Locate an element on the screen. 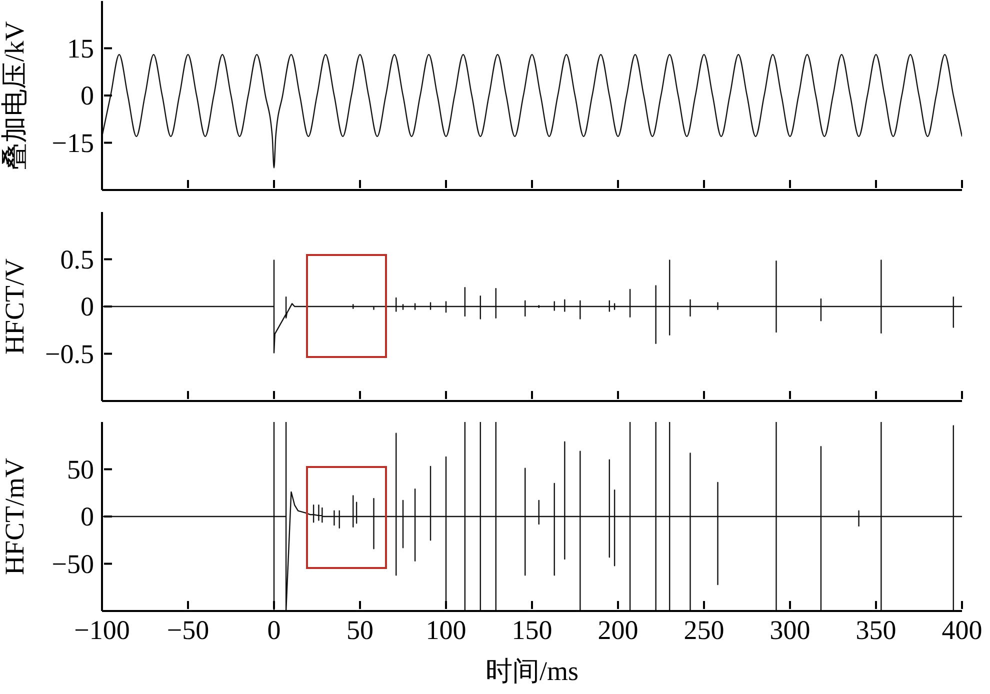 This screenshot has height=694, width=990. y-tick-label: −0.5 is located at coordinates (69, 353).